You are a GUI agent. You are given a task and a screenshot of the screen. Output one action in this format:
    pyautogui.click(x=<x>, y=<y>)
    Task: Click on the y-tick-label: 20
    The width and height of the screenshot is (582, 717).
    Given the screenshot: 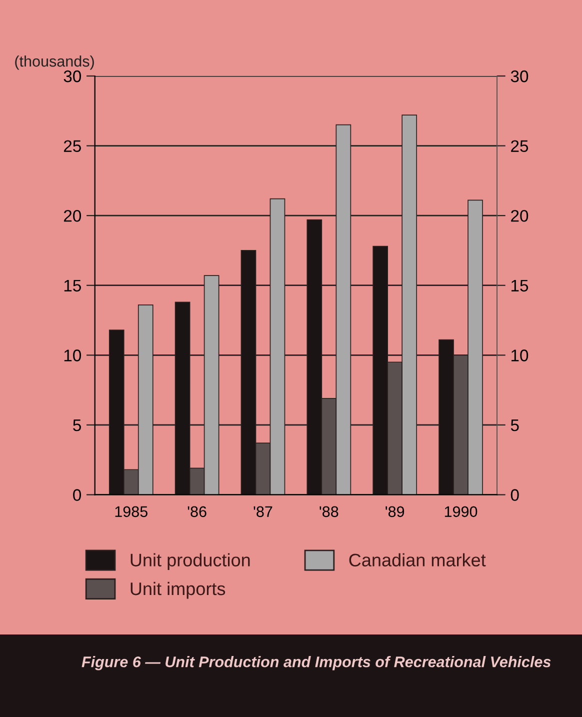 What is the action you would take?
    pyautogui.click(x=73, y=216)
    